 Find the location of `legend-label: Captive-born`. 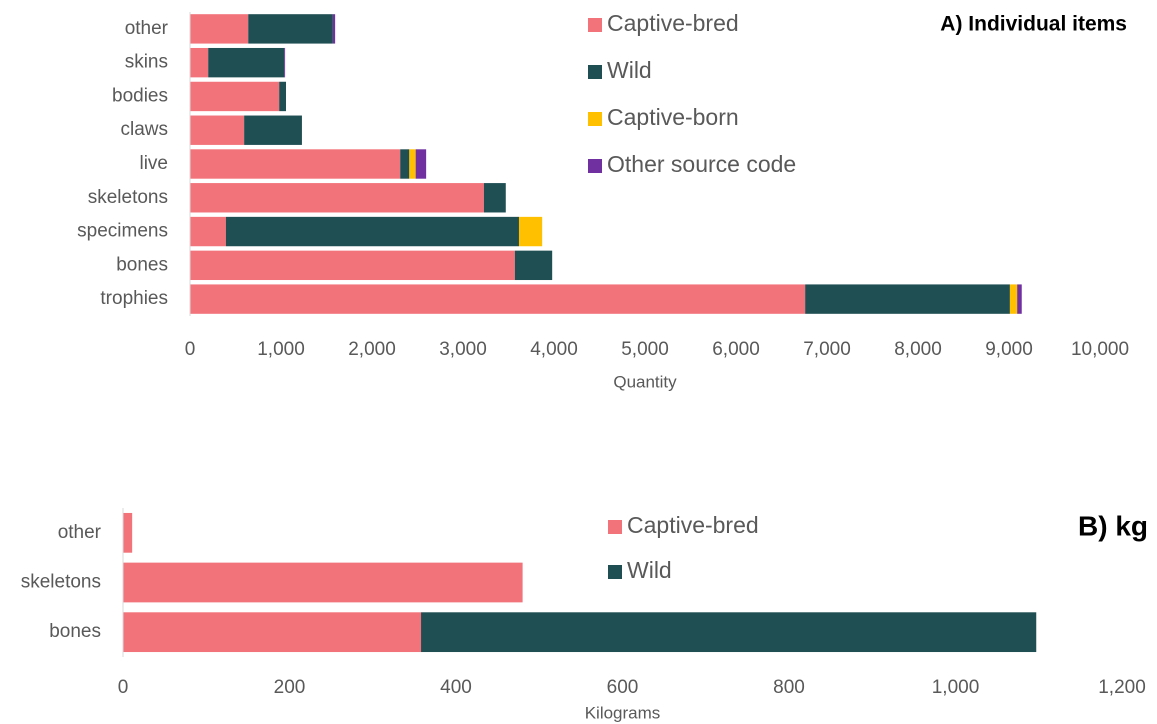

legend-label: Captive-born is located at coordinates (673, 117).